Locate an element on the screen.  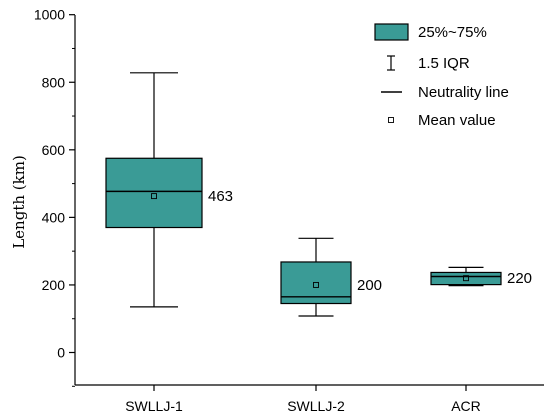
box-group-swllj-2: 200 is located at coordinates (331, 277).